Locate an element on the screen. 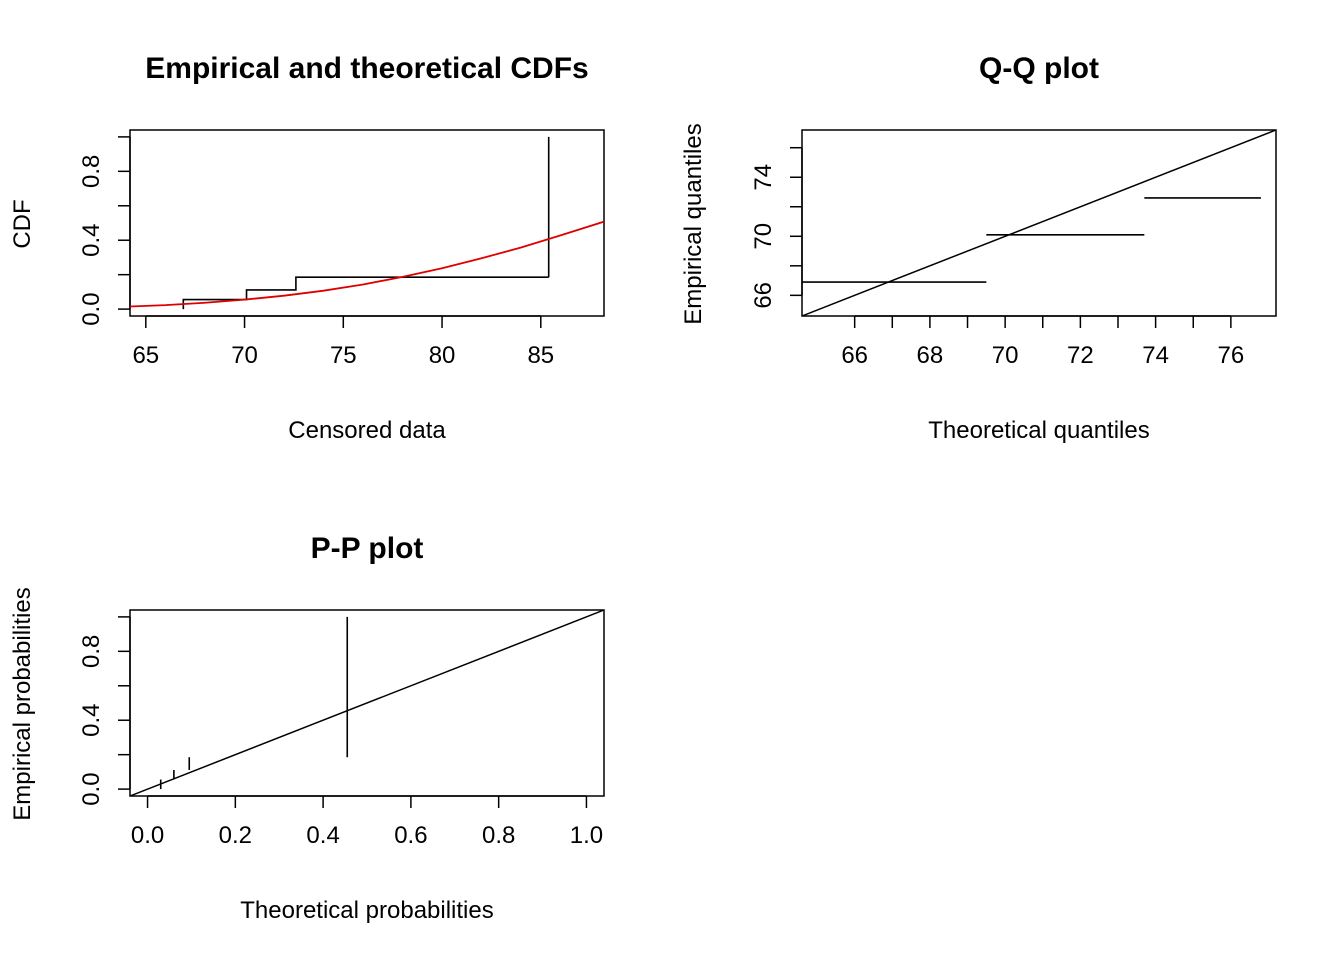  cdf-y-tick-label: 0.4 is located at coordinates (91, 240).